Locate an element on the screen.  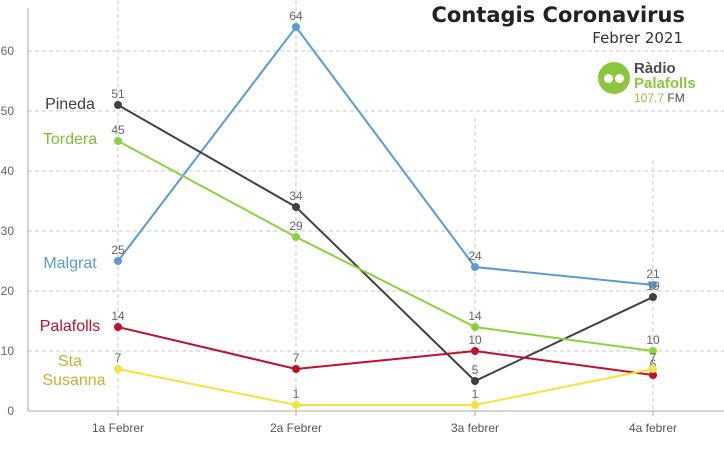
x-tick-label: 4a febrer is located at coordinates (653, 428).